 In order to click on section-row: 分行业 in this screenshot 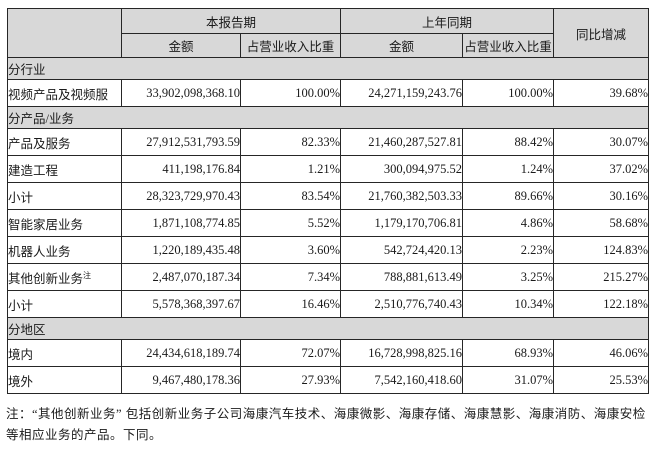, I will do `click(328, 68)`.